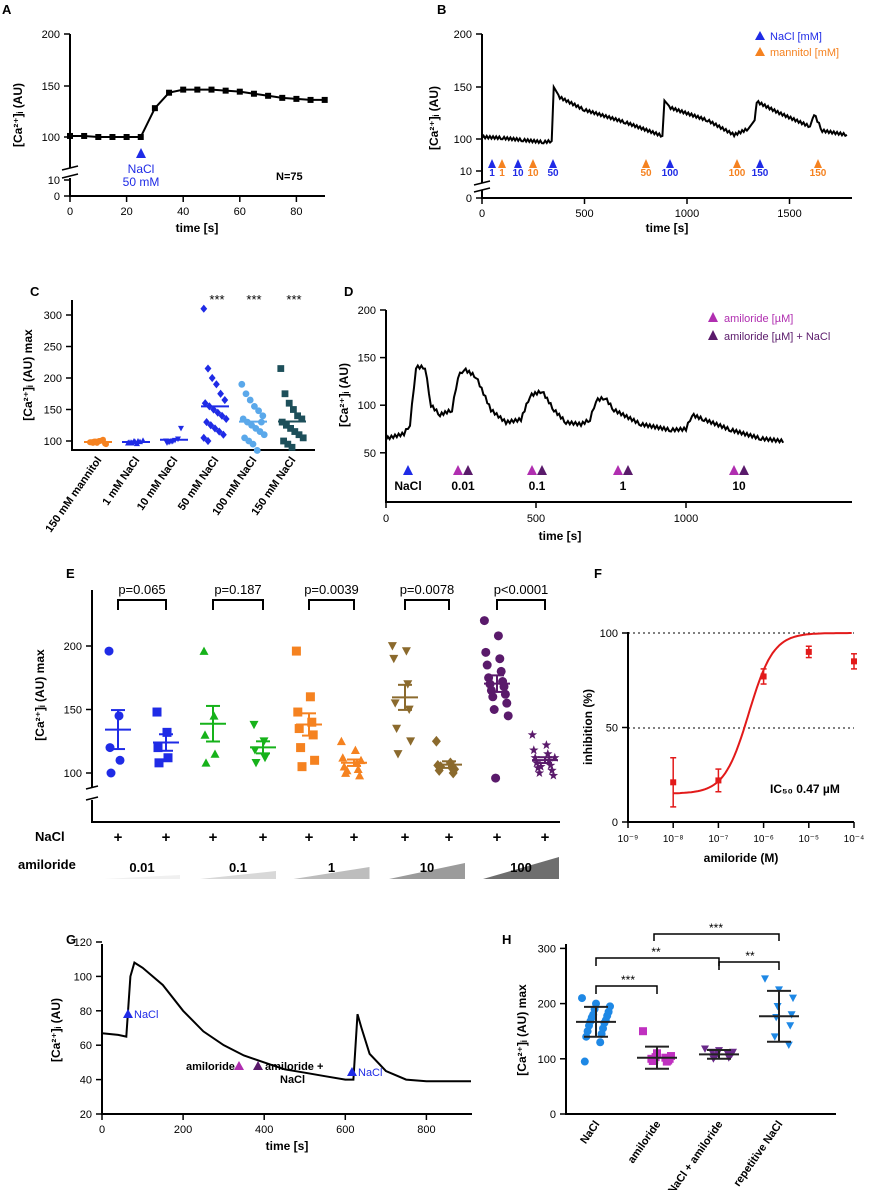 Image resolution: width=874 pixels, height=1190 pixels. What do you see at coordinates (553, 1115) in the screenshot?
I see `h-ytick: 0` at bounding box center [553, 1115].